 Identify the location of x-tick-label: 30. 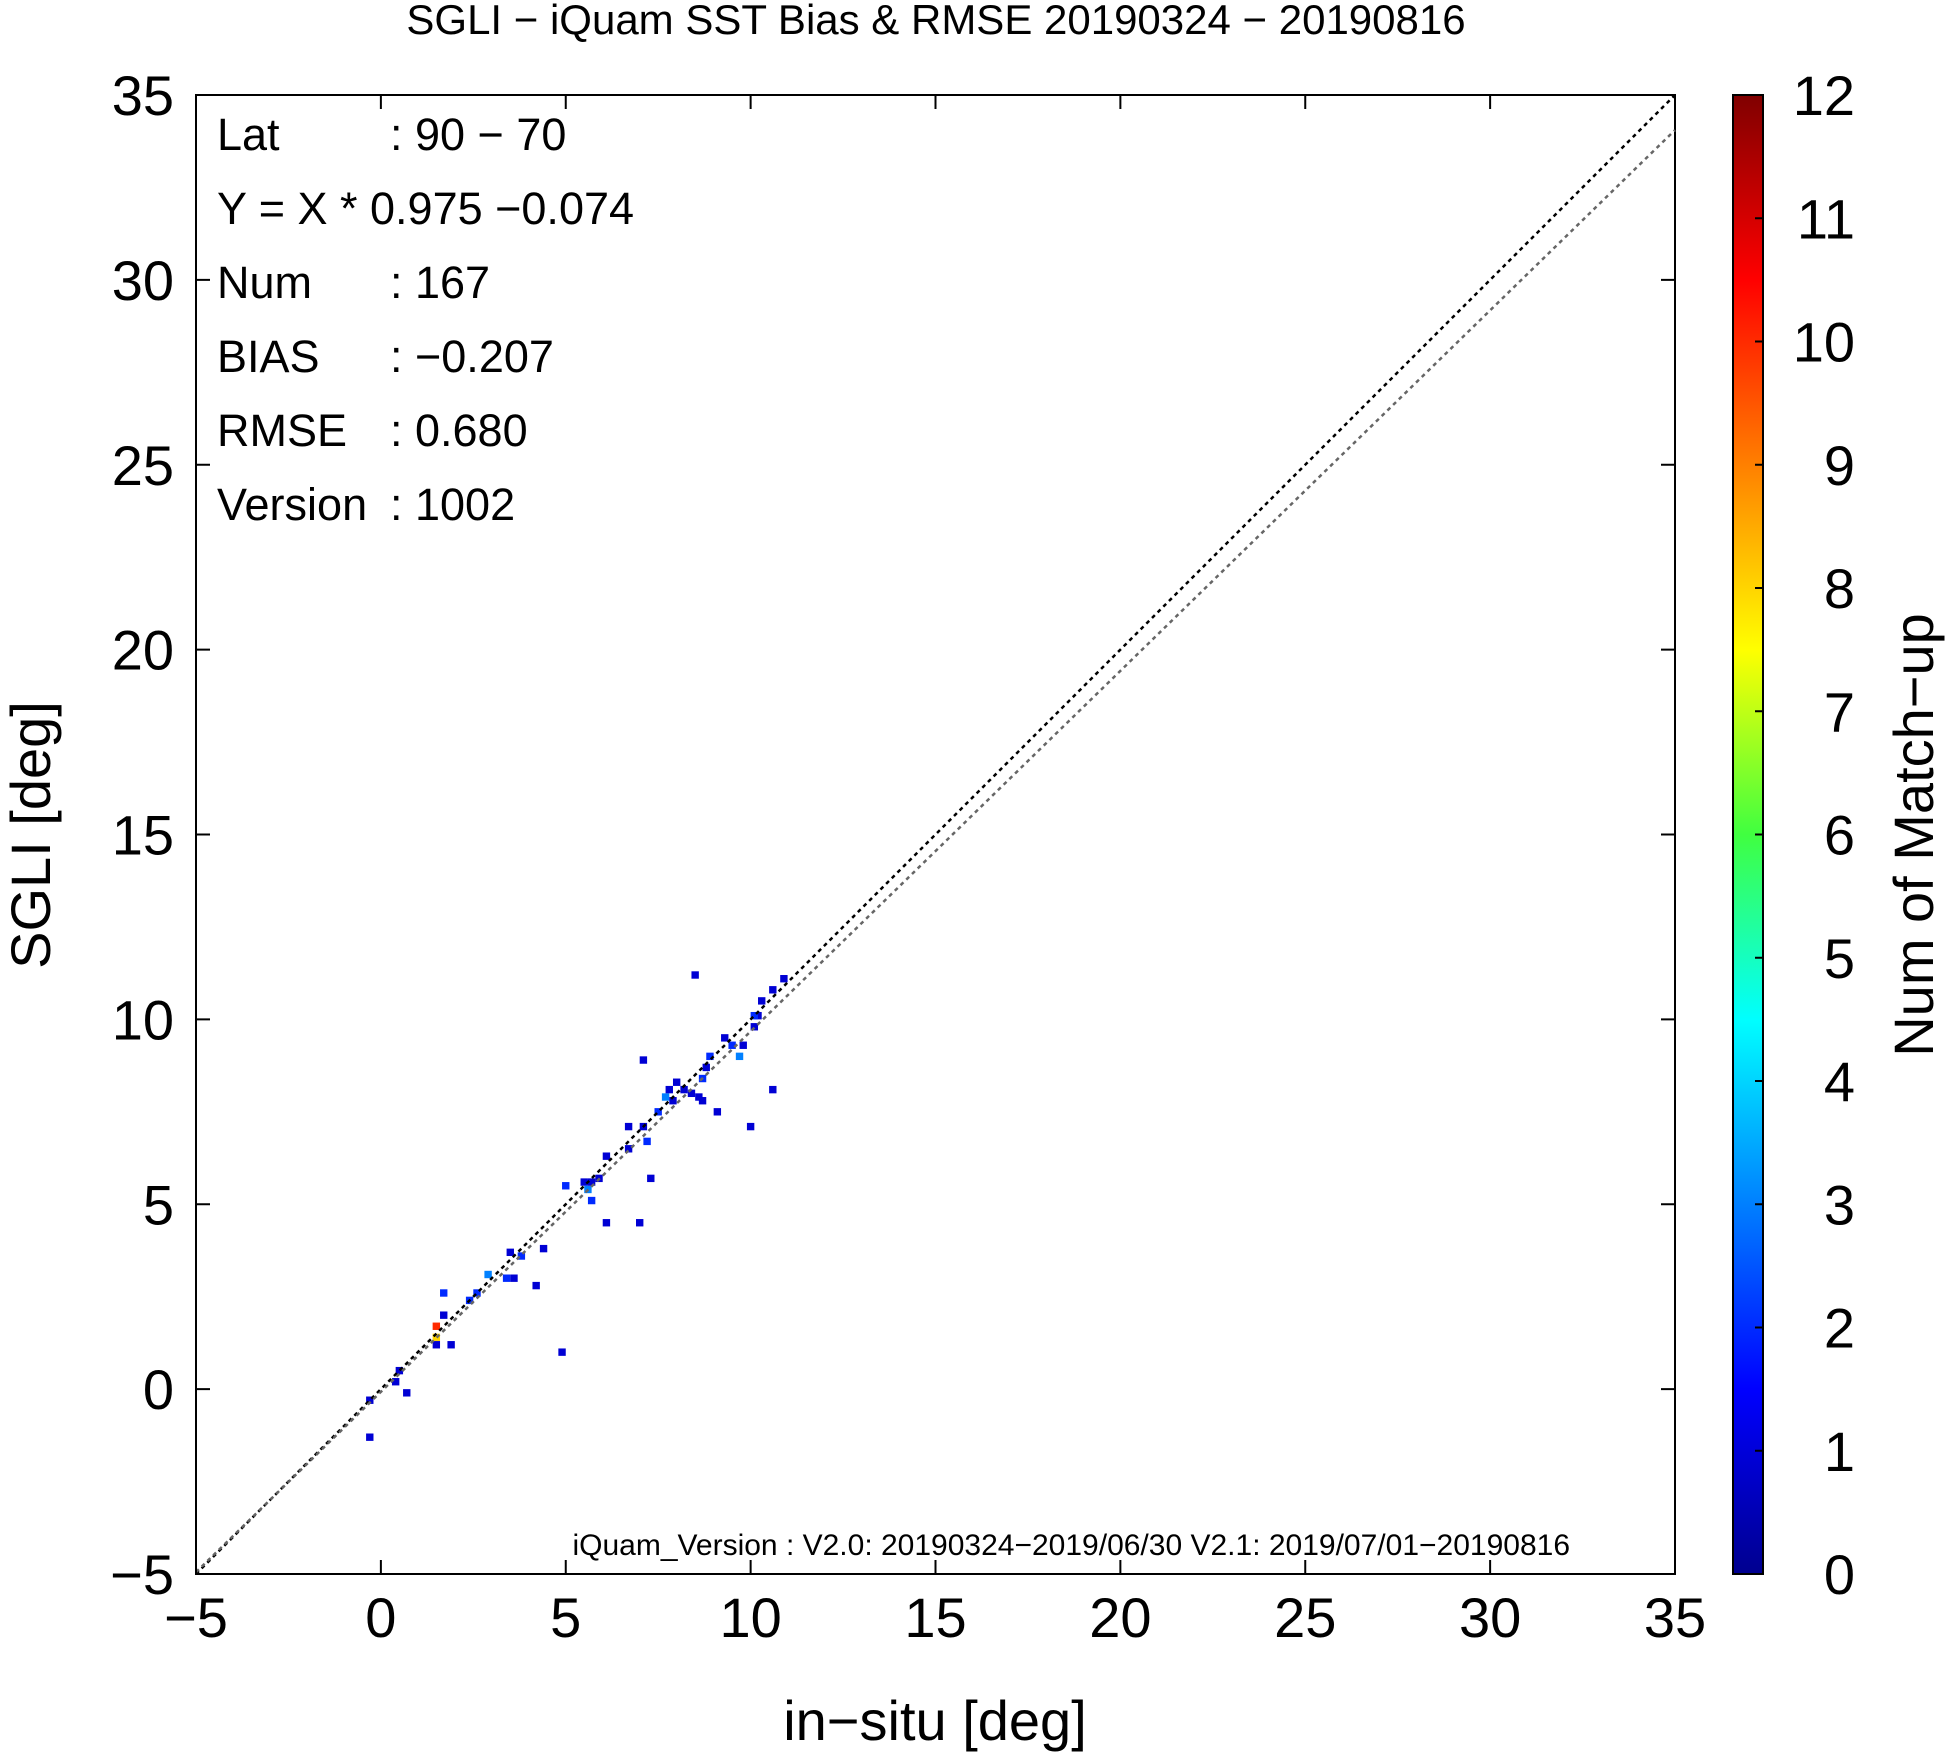
(1490, 1617).